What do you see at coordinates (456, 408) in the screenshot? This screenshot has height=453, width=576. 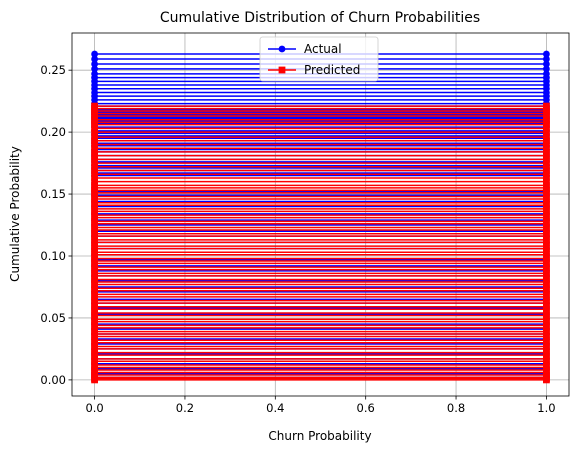 I see `x-tick-label: 0.8` at bounding box center [456, 408].